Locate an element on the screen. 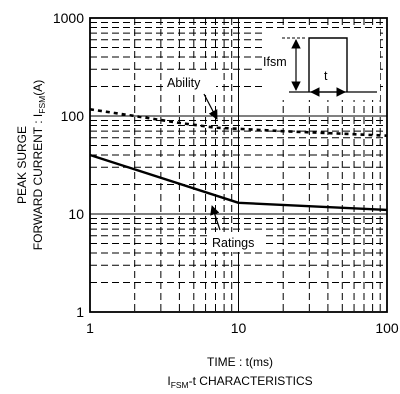  y-tick-label: 1 is located at coordinates (80, 312).